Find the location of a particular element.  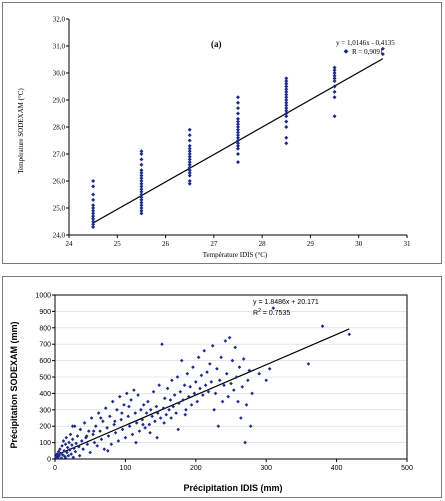

y-tick-label: 24,0 is located at coordinates (59, 236).